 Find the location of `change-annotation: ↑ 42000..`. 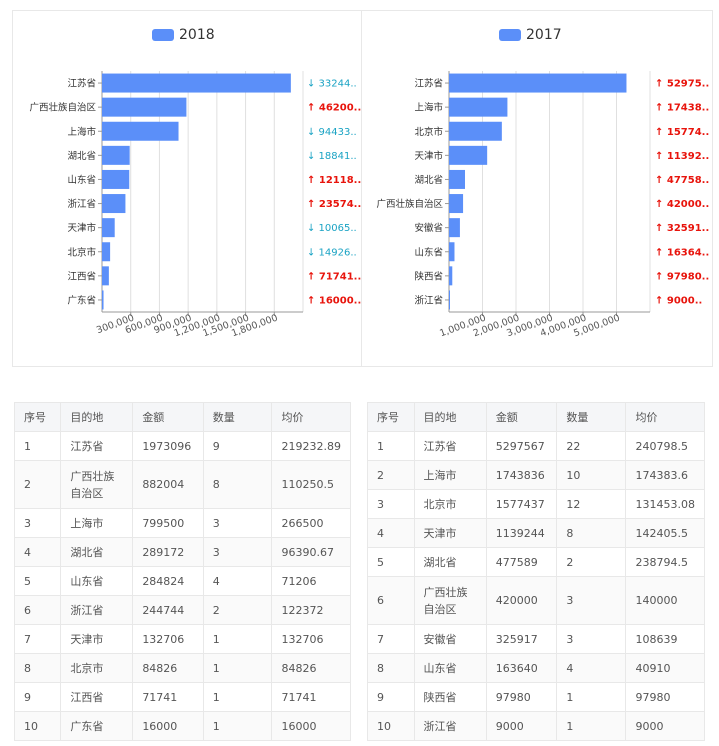

change-annotation: ↑ 42000.. is located at coordinates (682, 204).